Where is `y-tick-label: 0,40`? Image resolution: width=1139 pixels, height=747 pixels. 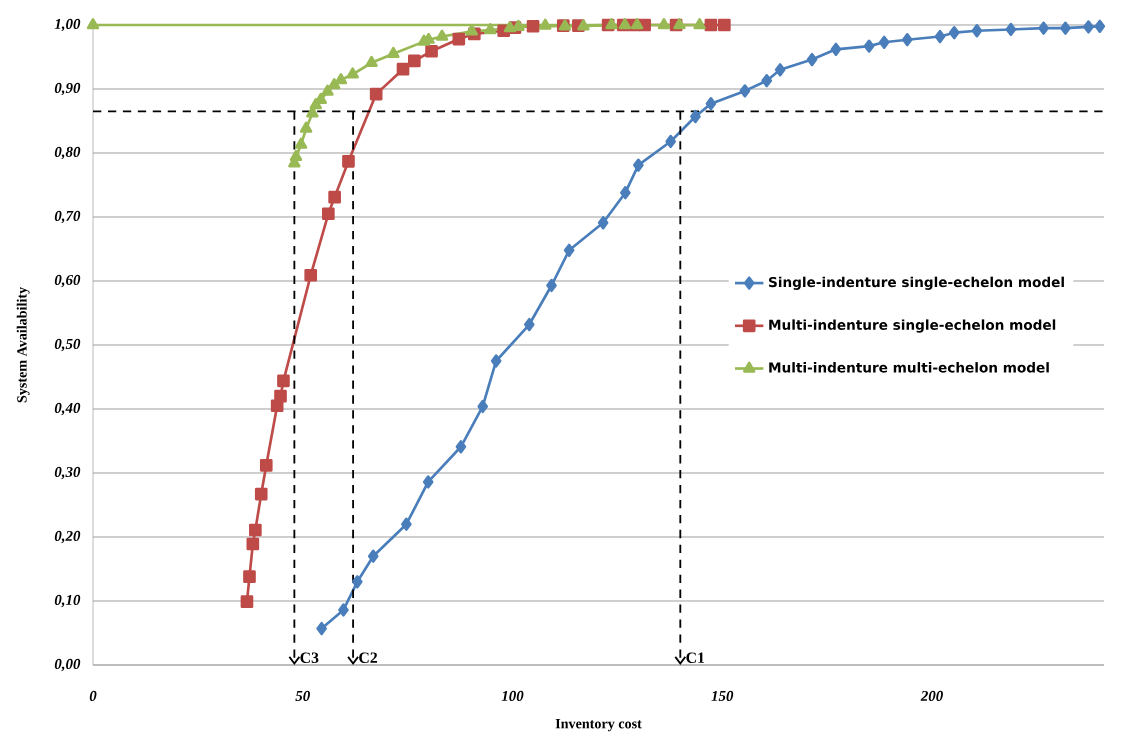
y-tick-label: 0,40 is located at coordinates (67, 409).